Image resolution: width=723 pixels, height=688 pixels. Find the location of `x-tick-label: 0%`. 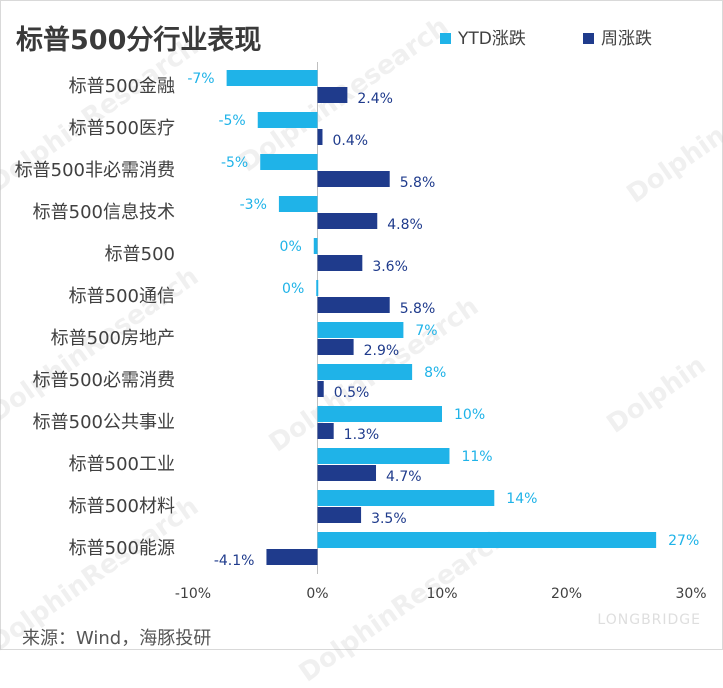

x-tick-label: 0% is located at coordinates (317, 594).